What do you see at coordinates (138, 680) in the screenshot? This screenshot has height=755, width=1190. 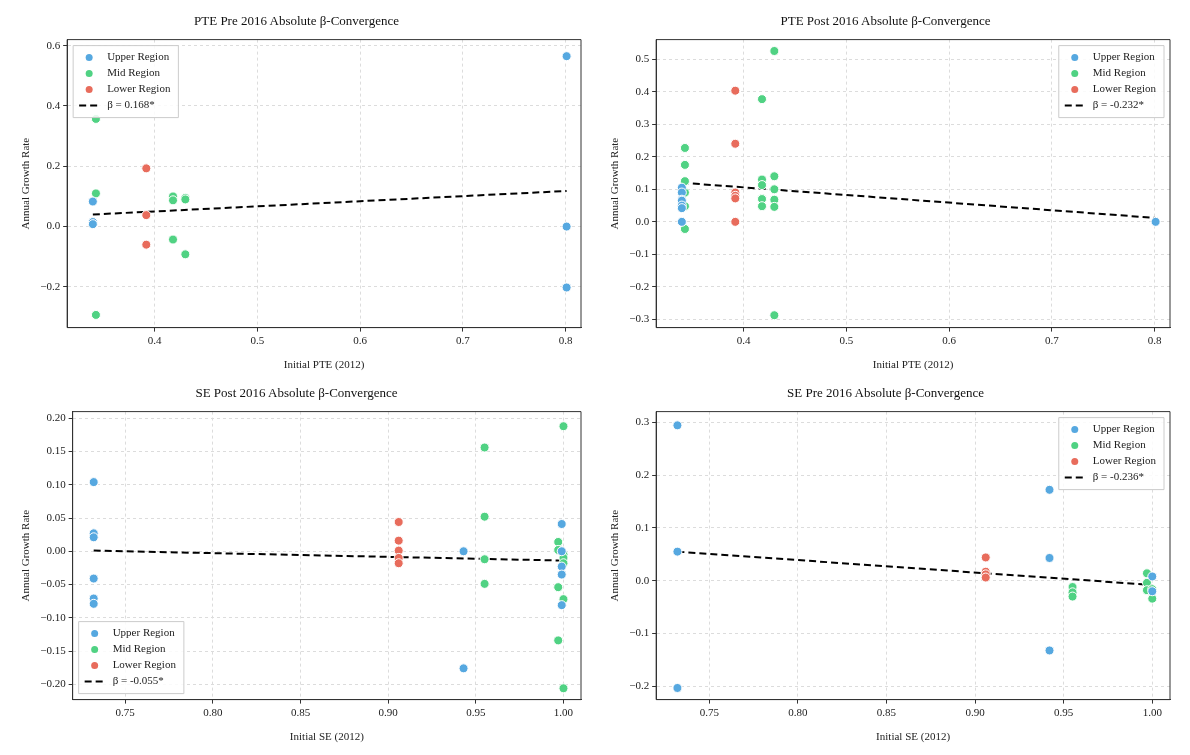 I see `legend-label: β = -0.055*` at bounding box center [138, 680].